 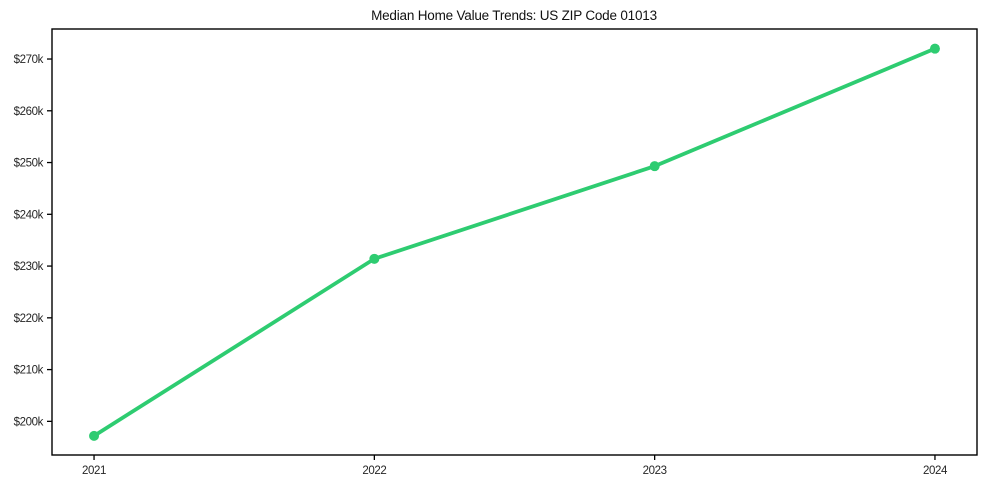 I want to click on y-tick-label: $260k, so click(x=29, y=112).